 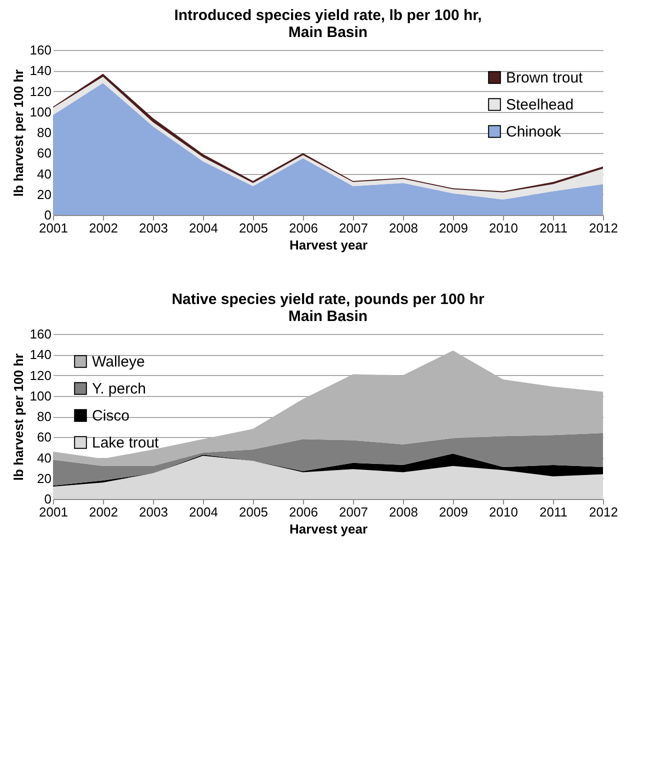 I want to click on legend-label: Cisco, so click(x=111, y=416).